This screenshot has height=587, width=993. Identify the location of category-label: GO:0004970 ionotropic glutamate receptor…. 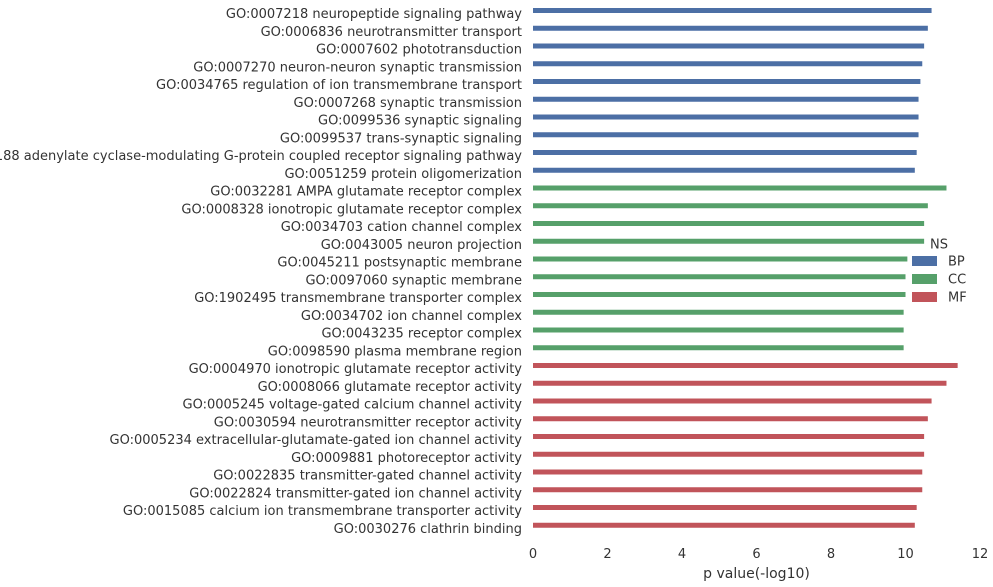
(356, 369).